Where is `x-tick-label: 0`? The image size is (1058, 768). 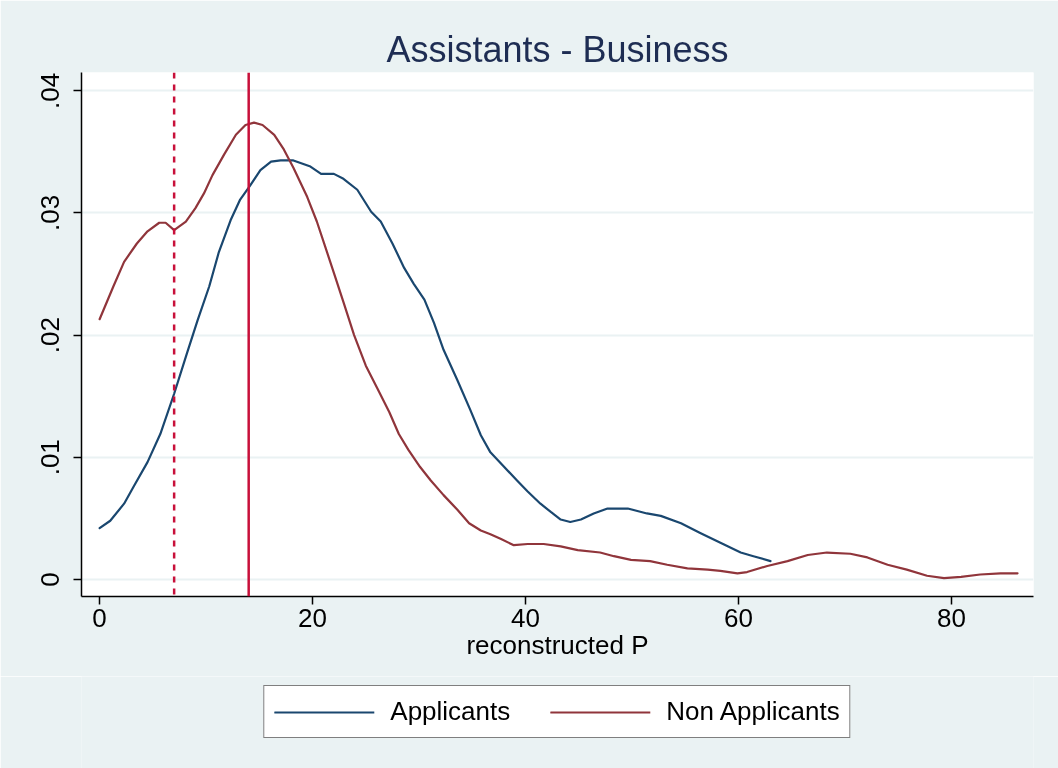
x-tick-label: 0 is located at coordinates (99, 617).